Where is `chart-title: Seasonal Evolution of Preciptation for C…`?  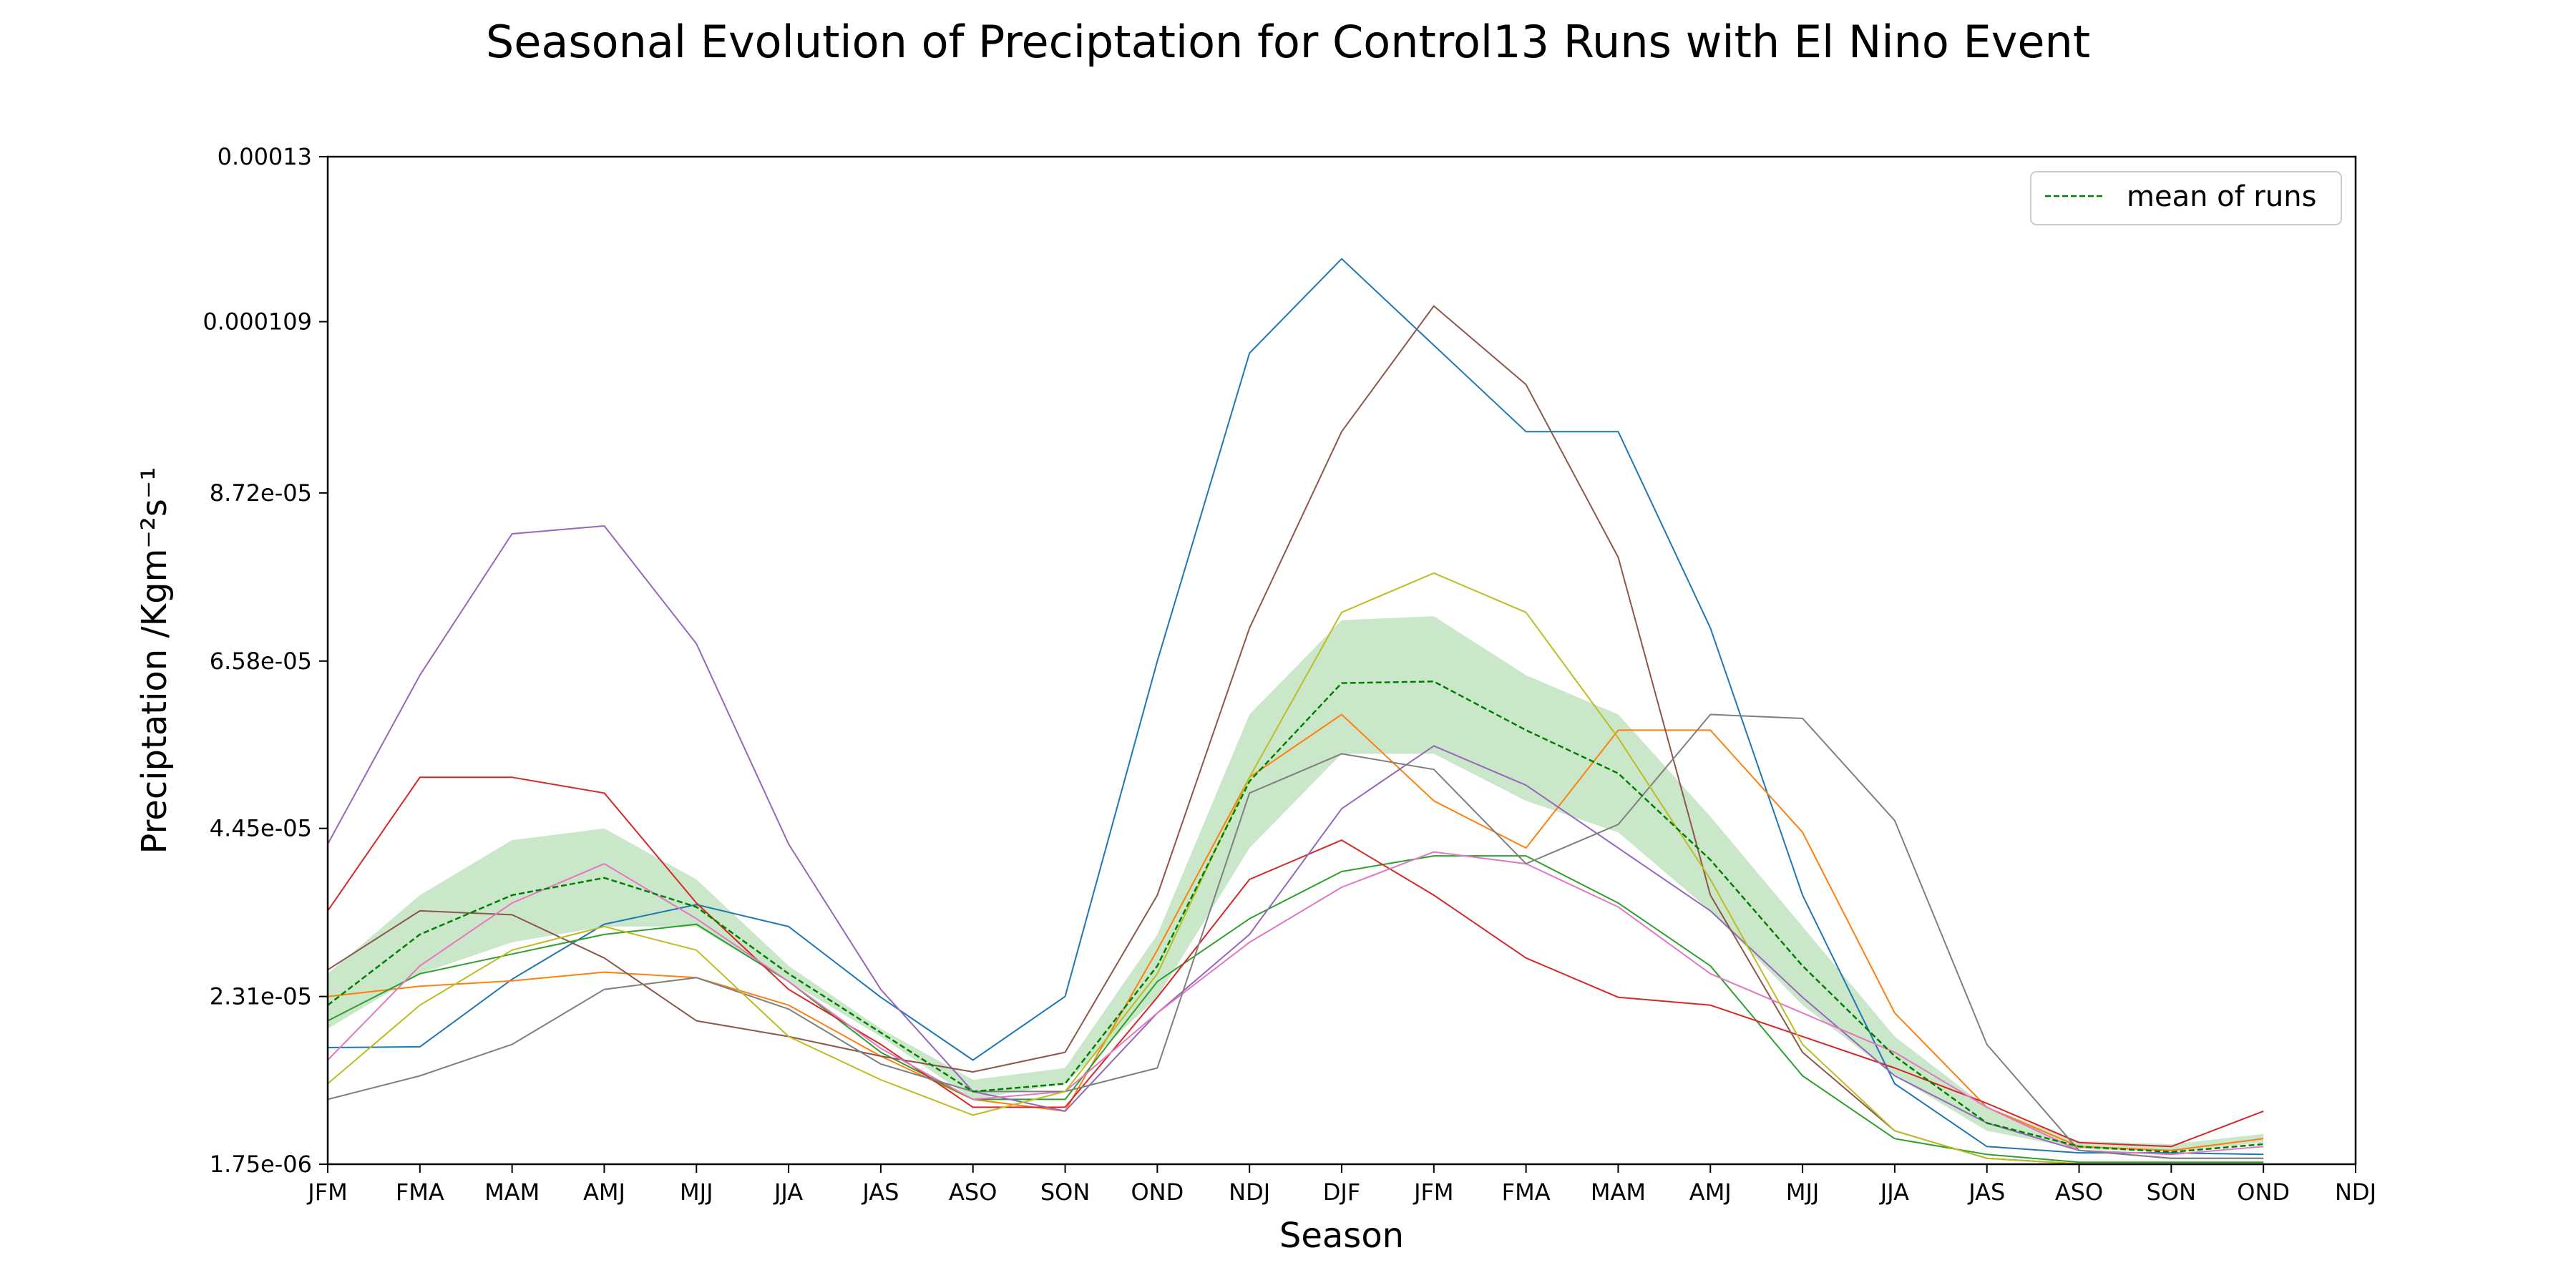
chart-title: Seasonal Evolution of Preciptation for C… is located at coordinates (1288, 42).